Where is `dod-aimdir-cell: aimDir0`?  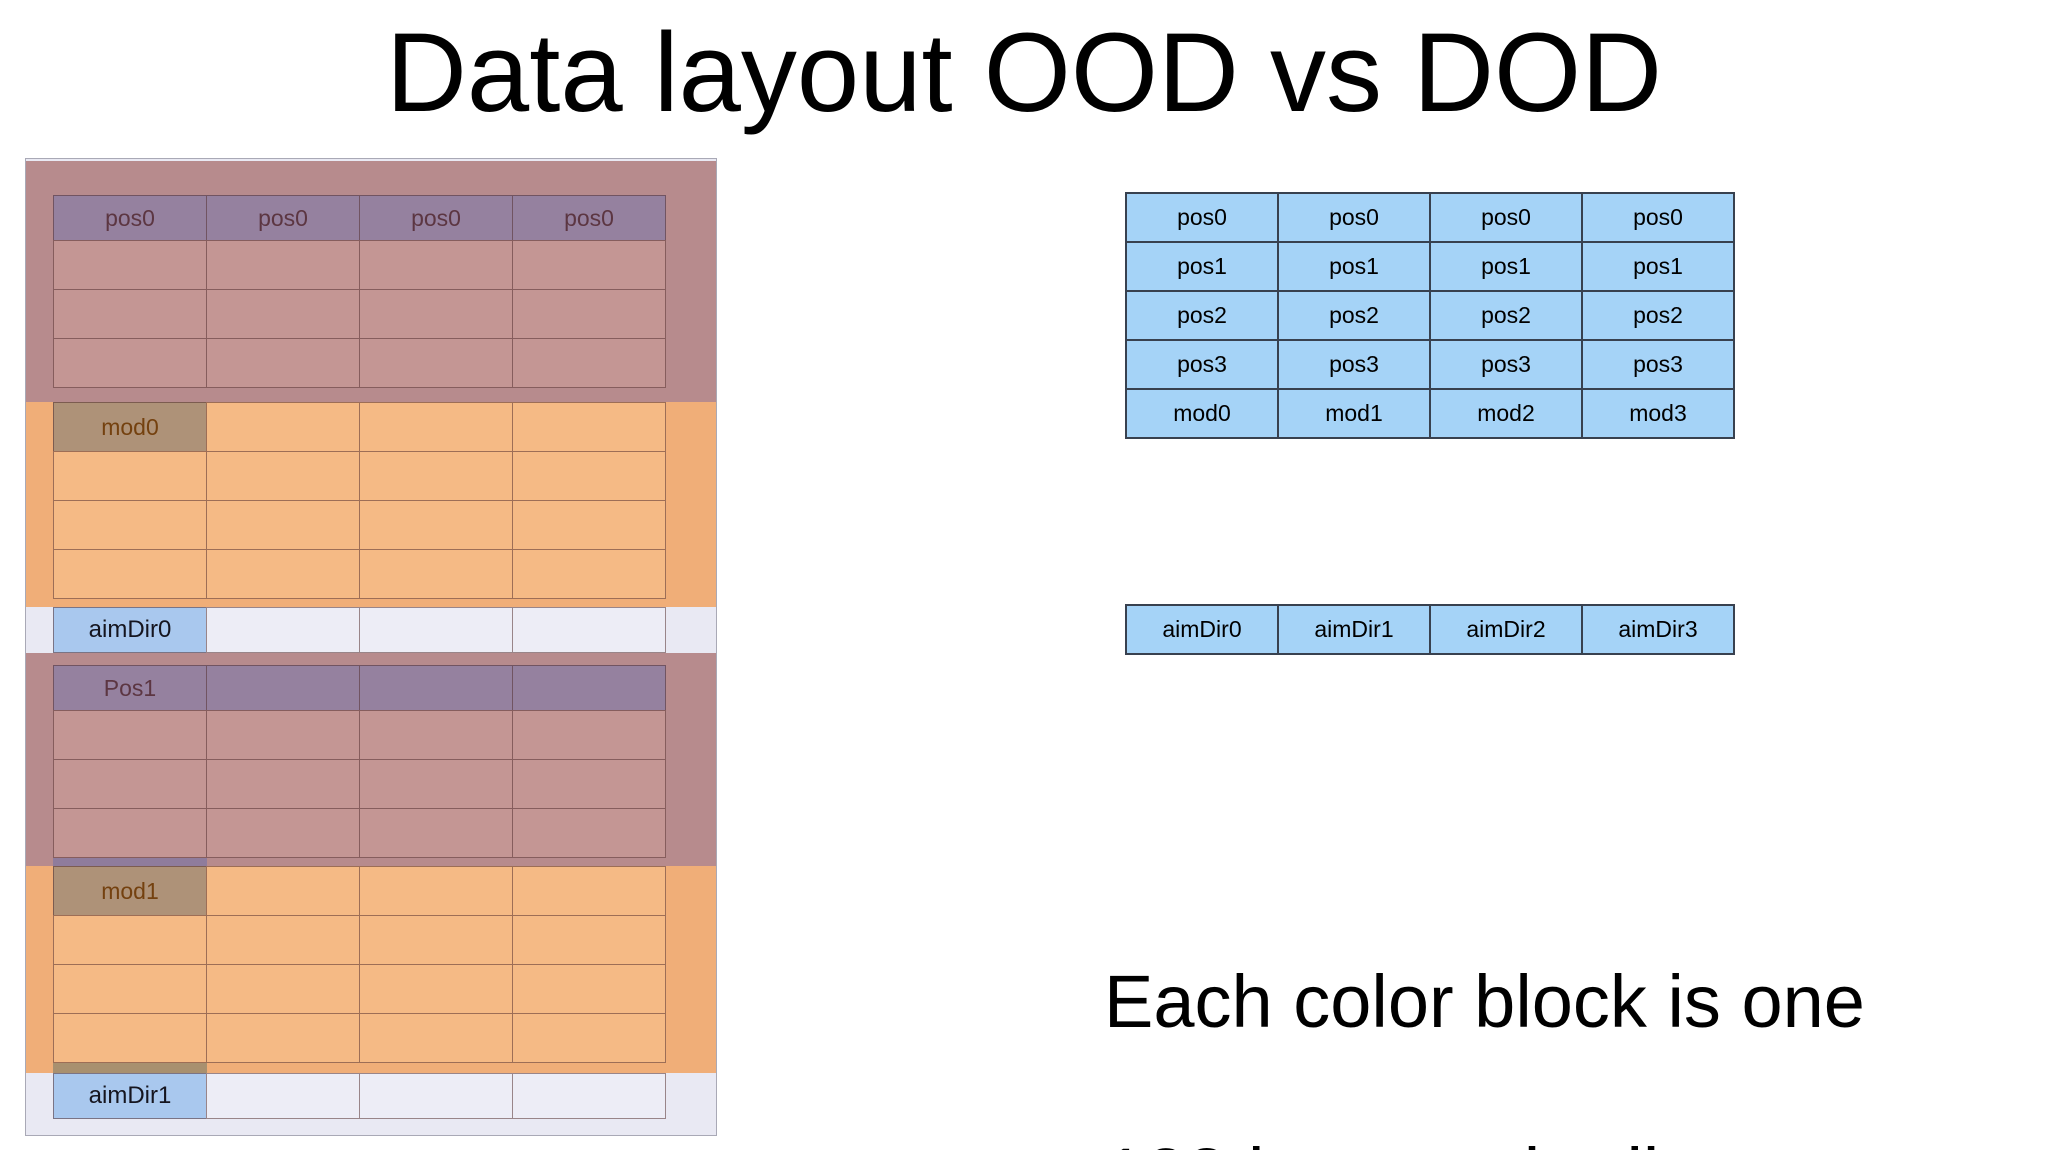 dod-aimdir-cell: aimDir0 is located at coordinates (1202, 629).